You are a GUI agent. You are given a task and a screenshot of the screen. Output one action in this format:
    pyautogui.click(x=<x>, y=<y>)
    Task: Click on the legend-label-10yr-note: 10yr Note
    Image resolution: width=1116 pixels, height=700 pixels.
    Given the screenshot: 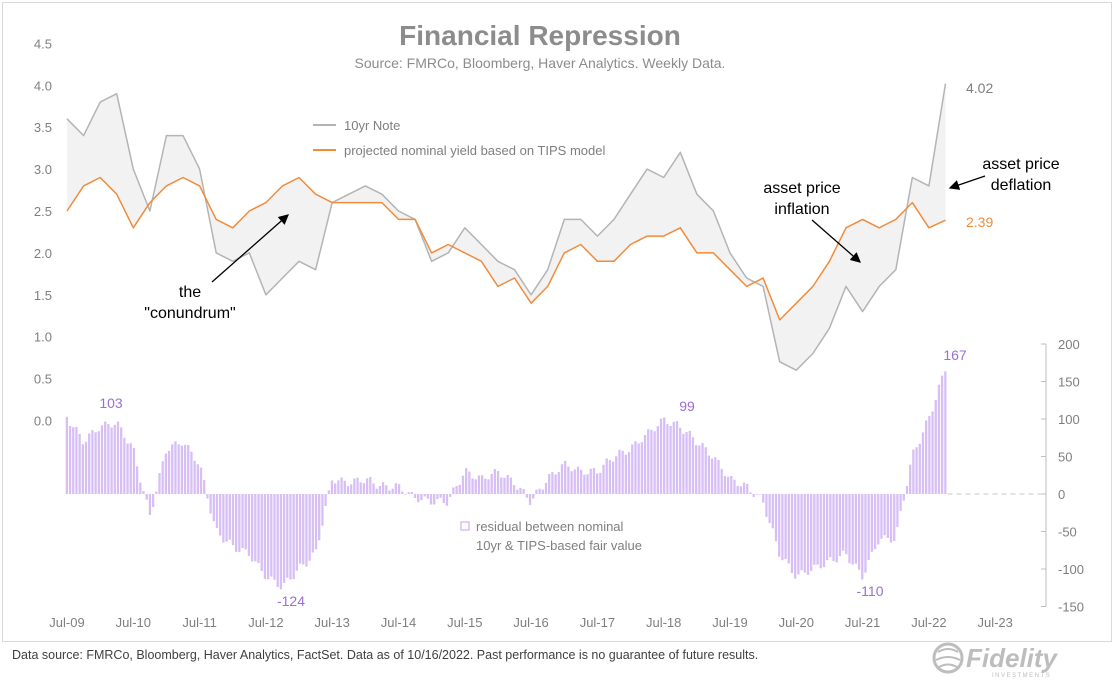 What is the action you would take?
    pyautogui.click(x=372, y=125)
    